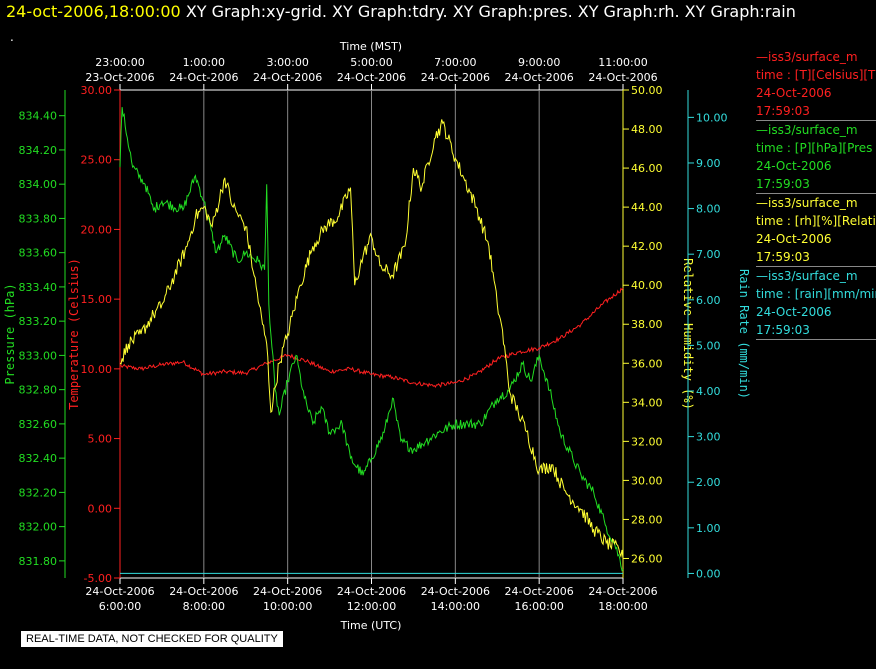  What do you see at coordinates (647, 558) in the screenshot?
I see `y-tick-label: 26.00` at bounding box center [647, 558].